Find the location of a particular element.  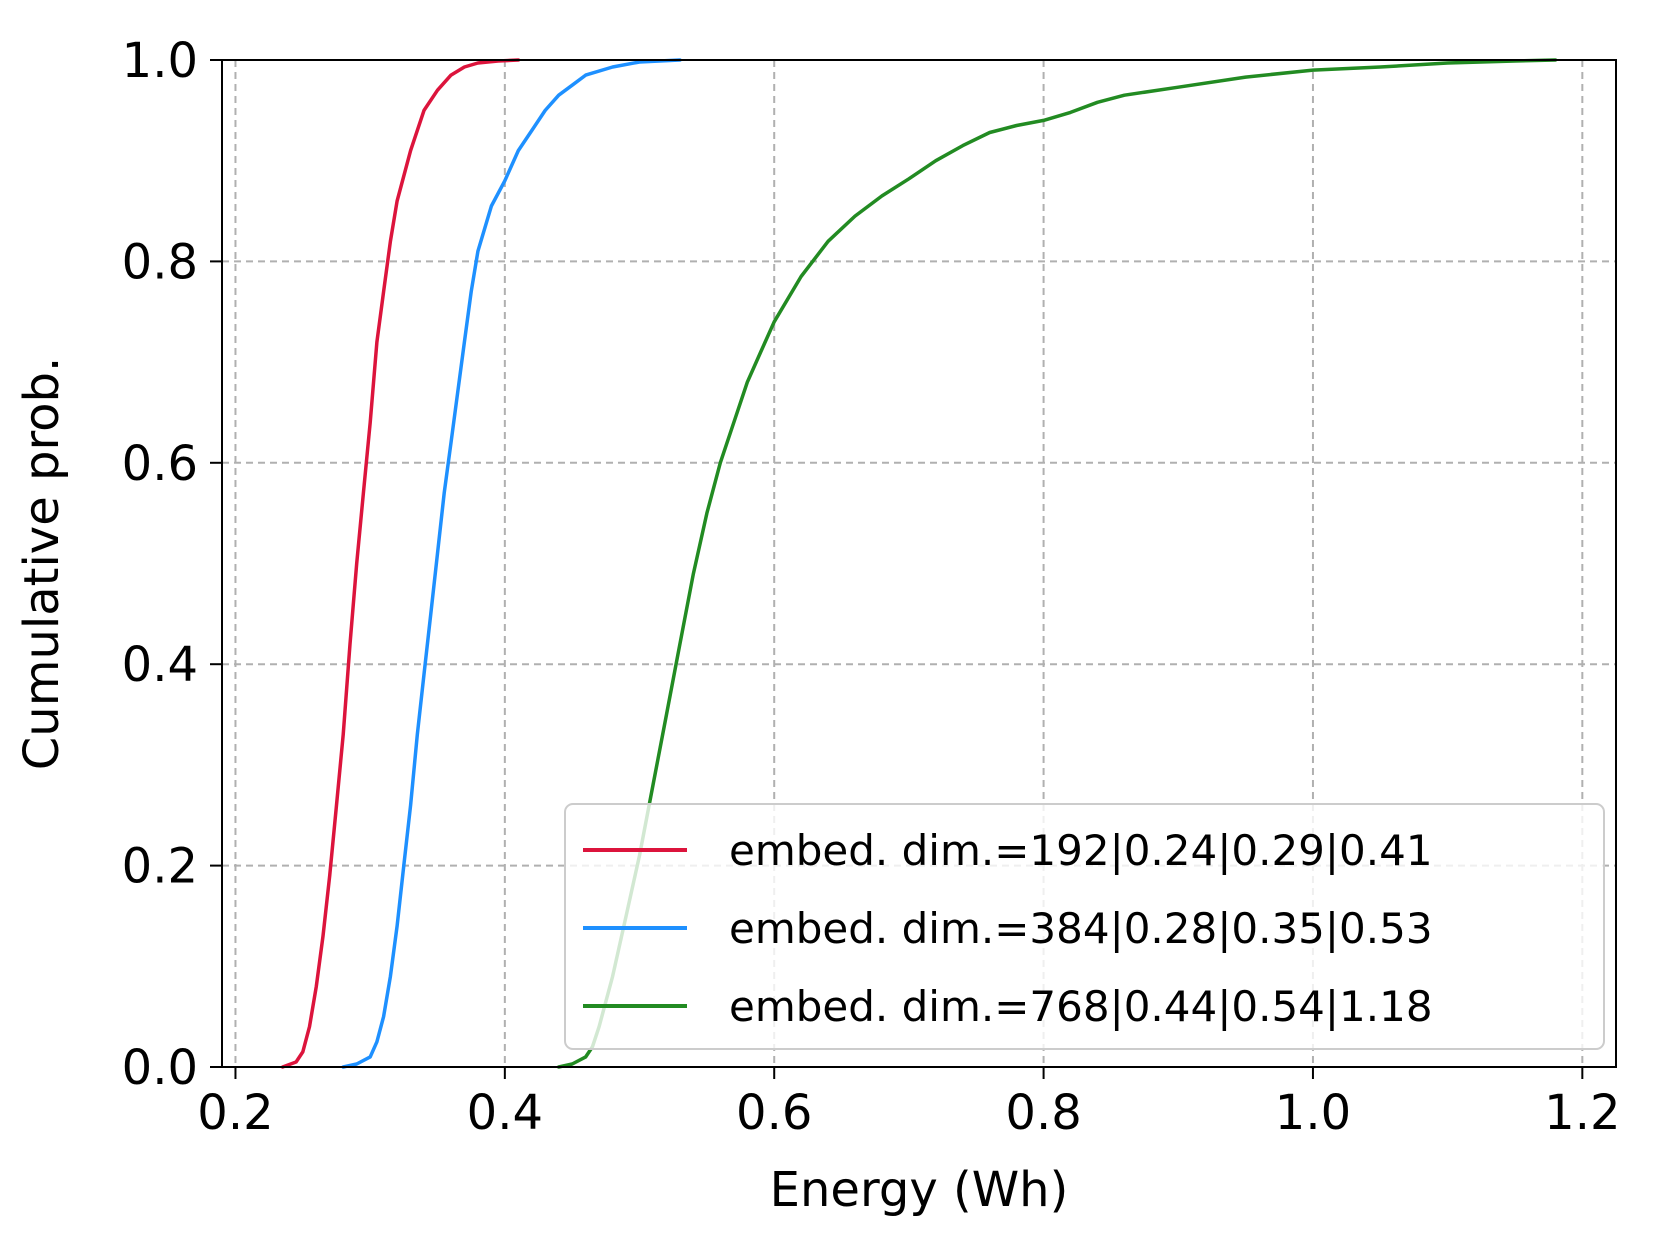

legend-box is located at coordinates (1084, 926).